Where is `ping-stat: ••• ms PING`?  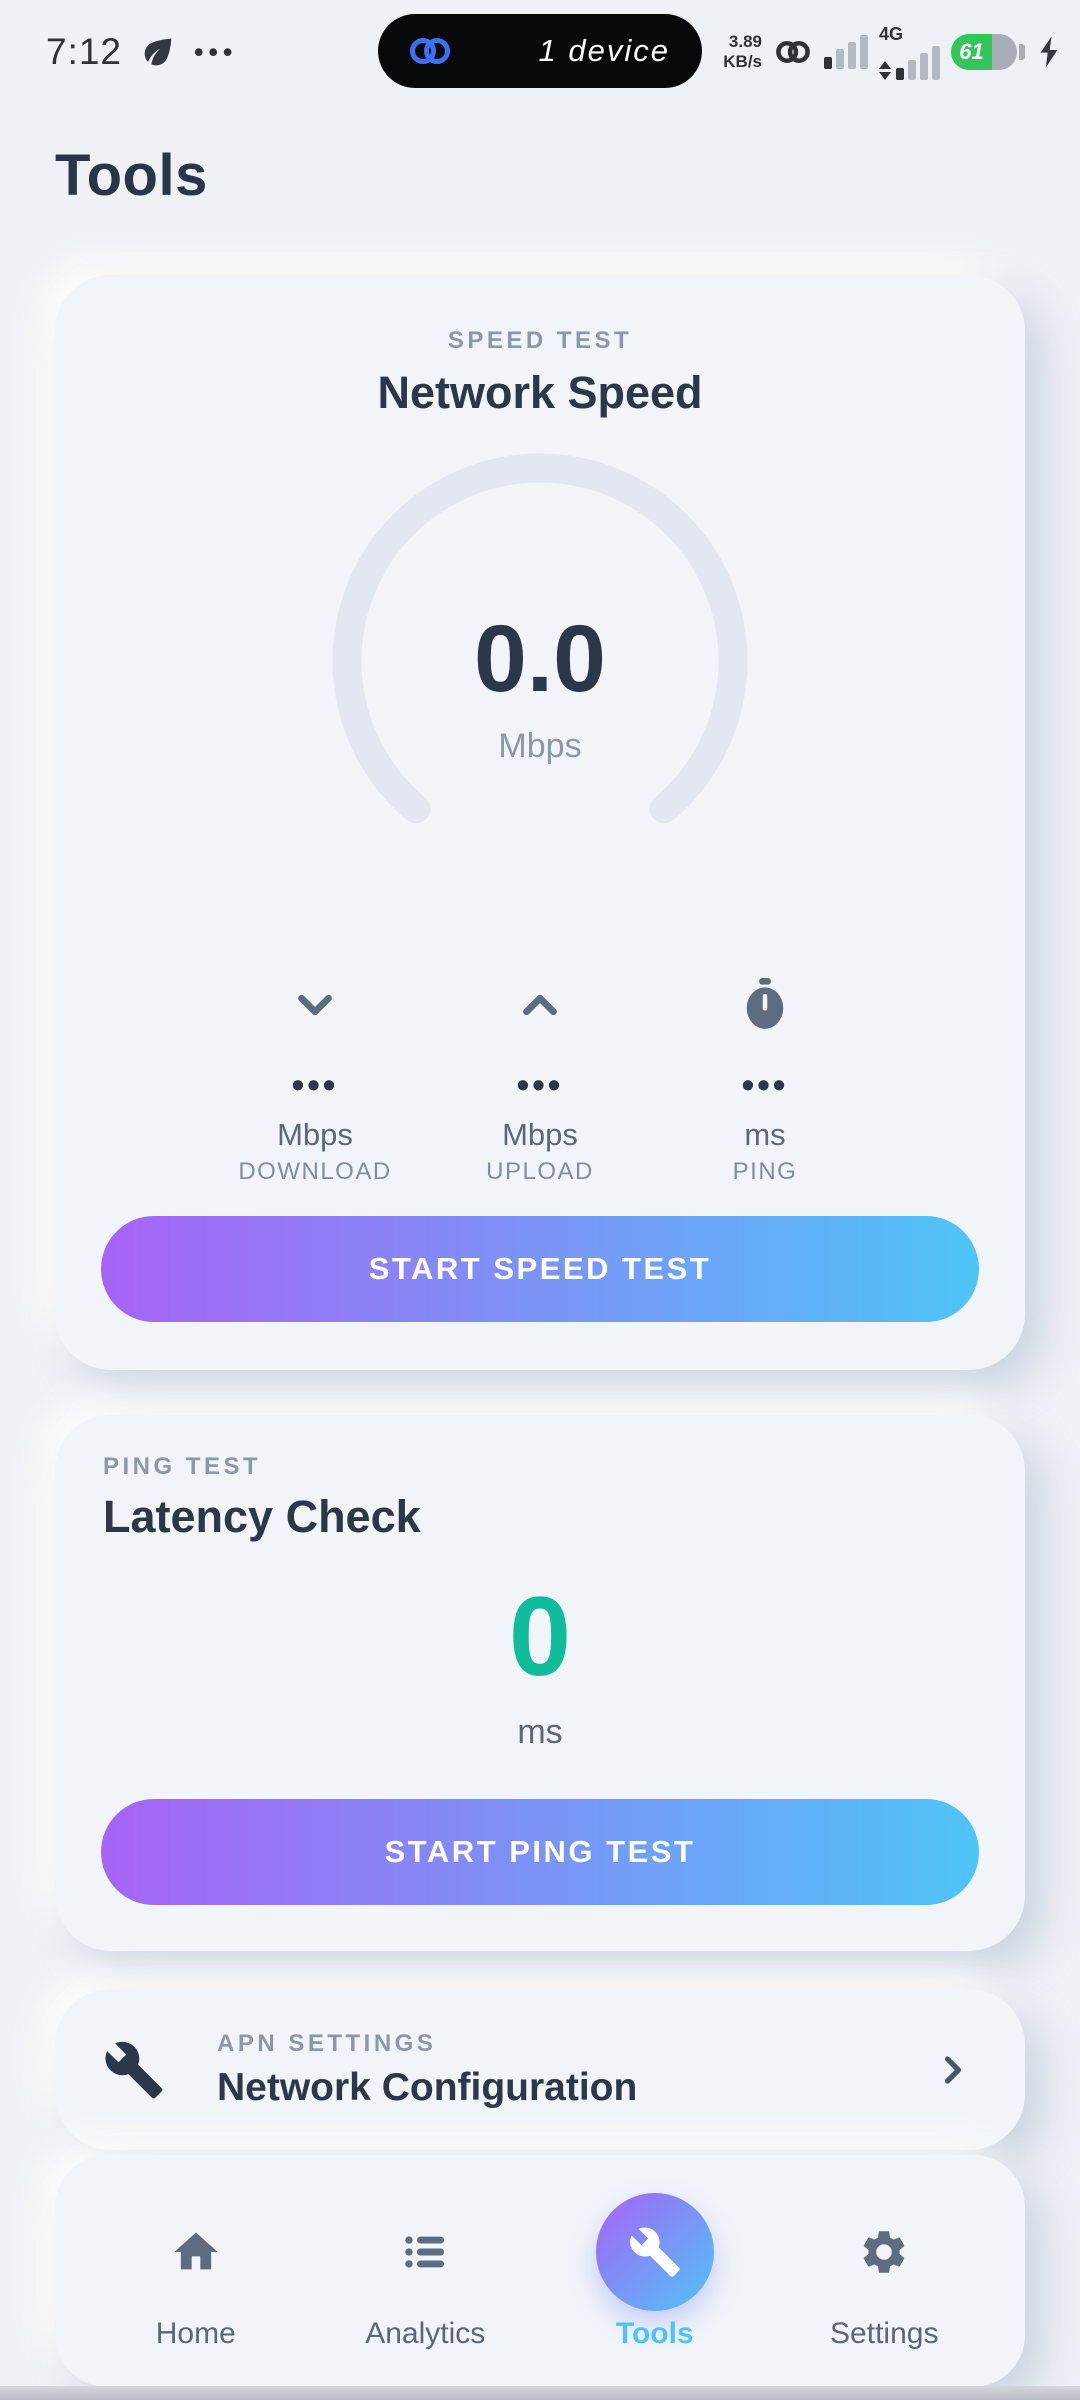 ping-stat: ••• ms PING is located at coordinates (765, 1079).